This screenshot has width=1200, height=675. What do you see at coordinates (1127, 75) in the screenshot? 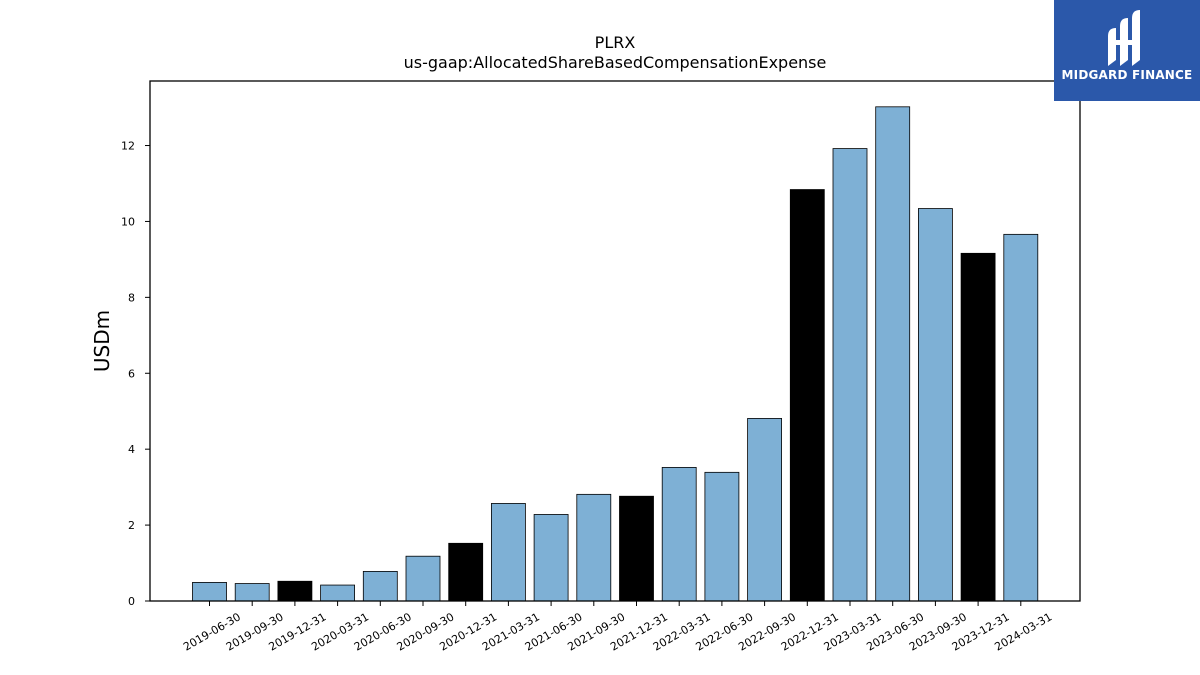
I see `logo-text: MIDGARD FINANCE` at bounding box center [1127, 75].